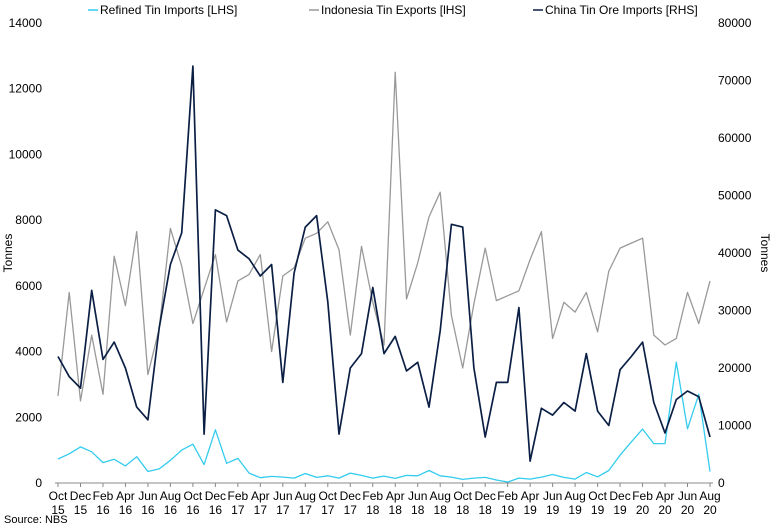  Describe the element at coordinates (735, 196) in the screenshot. I see `right-tick-label: 50000` at that location.